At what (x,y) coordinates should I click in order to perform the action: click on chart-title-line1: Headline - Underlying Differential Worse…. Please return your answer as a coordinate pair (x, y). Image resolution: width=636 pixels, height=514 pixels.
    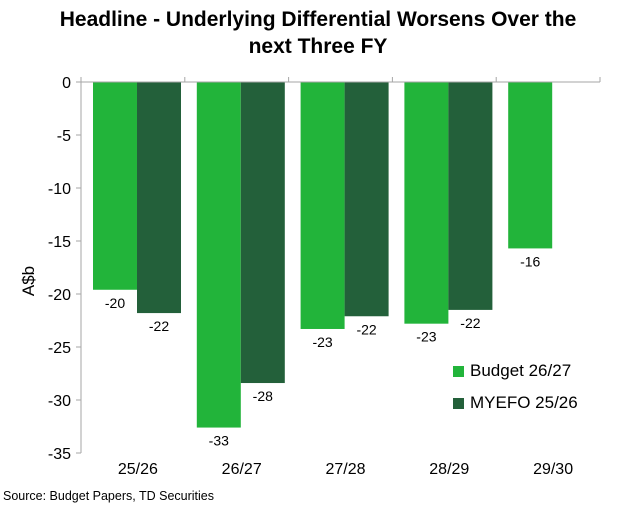
    Looking at the image, I should click on (318, 19).